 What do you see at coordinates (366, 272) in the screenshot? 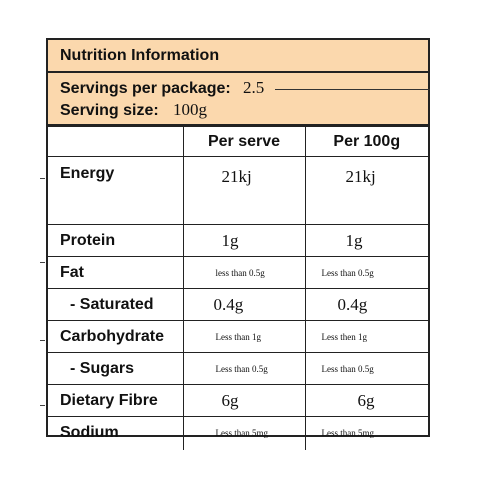
I see `fat-per-100g: Less than 0.5g` at bounding box center [366, 272].